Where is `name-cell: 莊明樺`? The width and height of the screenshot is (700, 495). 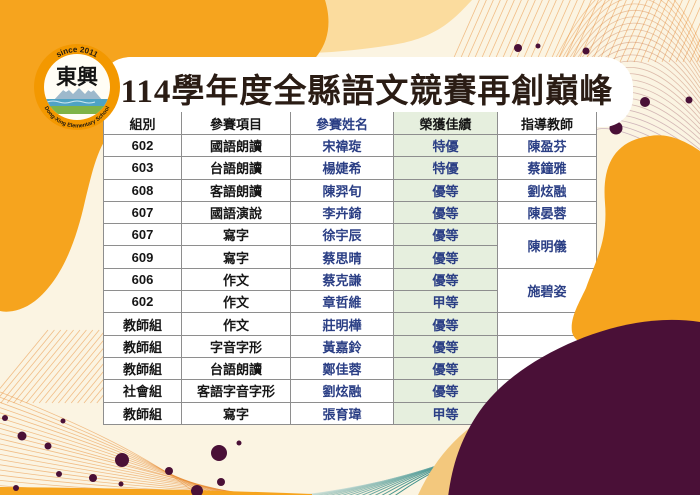 name-cell: 莊明樺 is located at coordinates (342, 324).